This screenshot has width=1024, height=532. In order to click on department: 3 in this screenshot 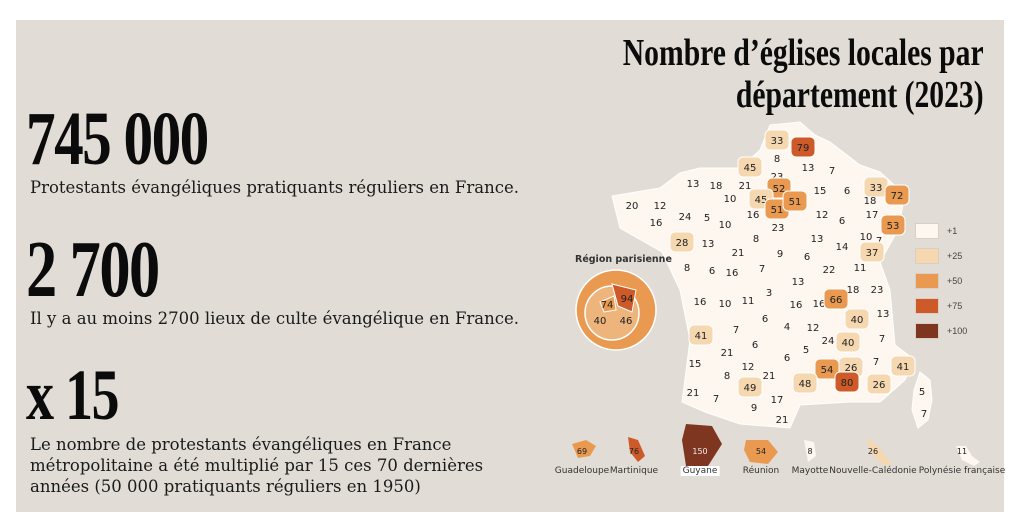, I will do `click(769, 293)`.